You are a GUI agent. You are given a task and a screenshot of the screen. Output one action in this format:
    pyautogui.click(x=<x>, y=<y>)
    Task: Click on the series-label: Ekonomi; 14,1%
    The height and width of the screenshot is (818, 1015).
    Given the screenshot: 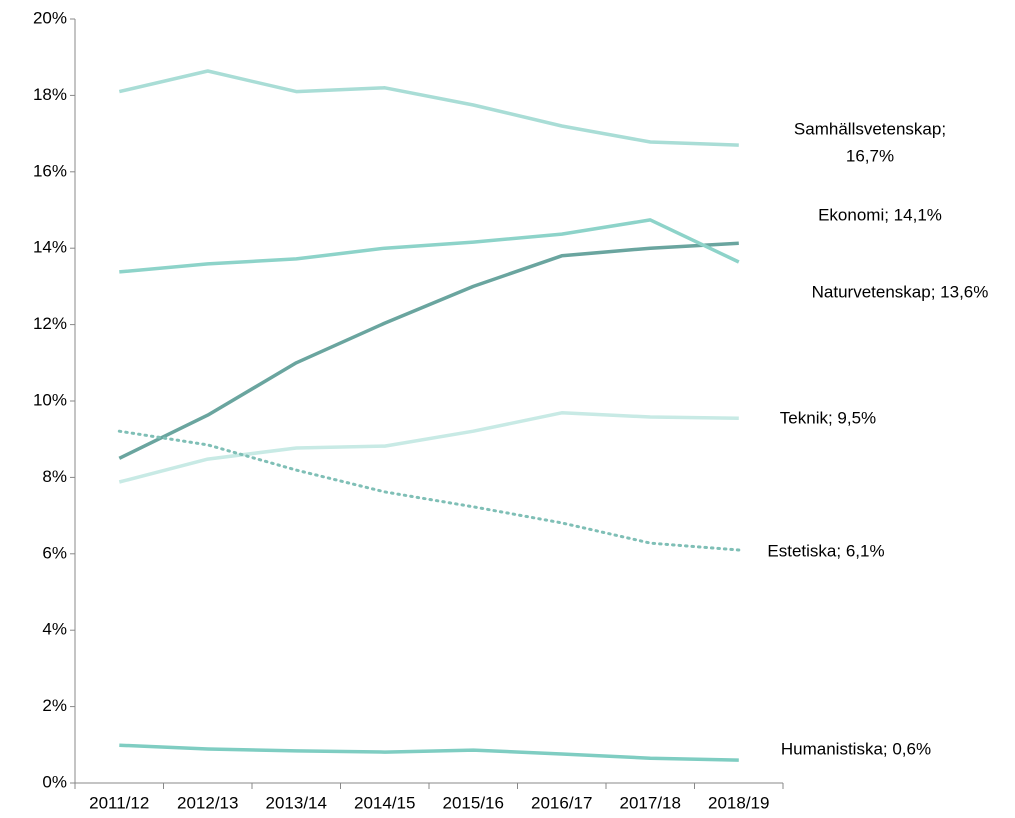 What is the action you would take?
    pyautogui.click(x=880, y=214)
    